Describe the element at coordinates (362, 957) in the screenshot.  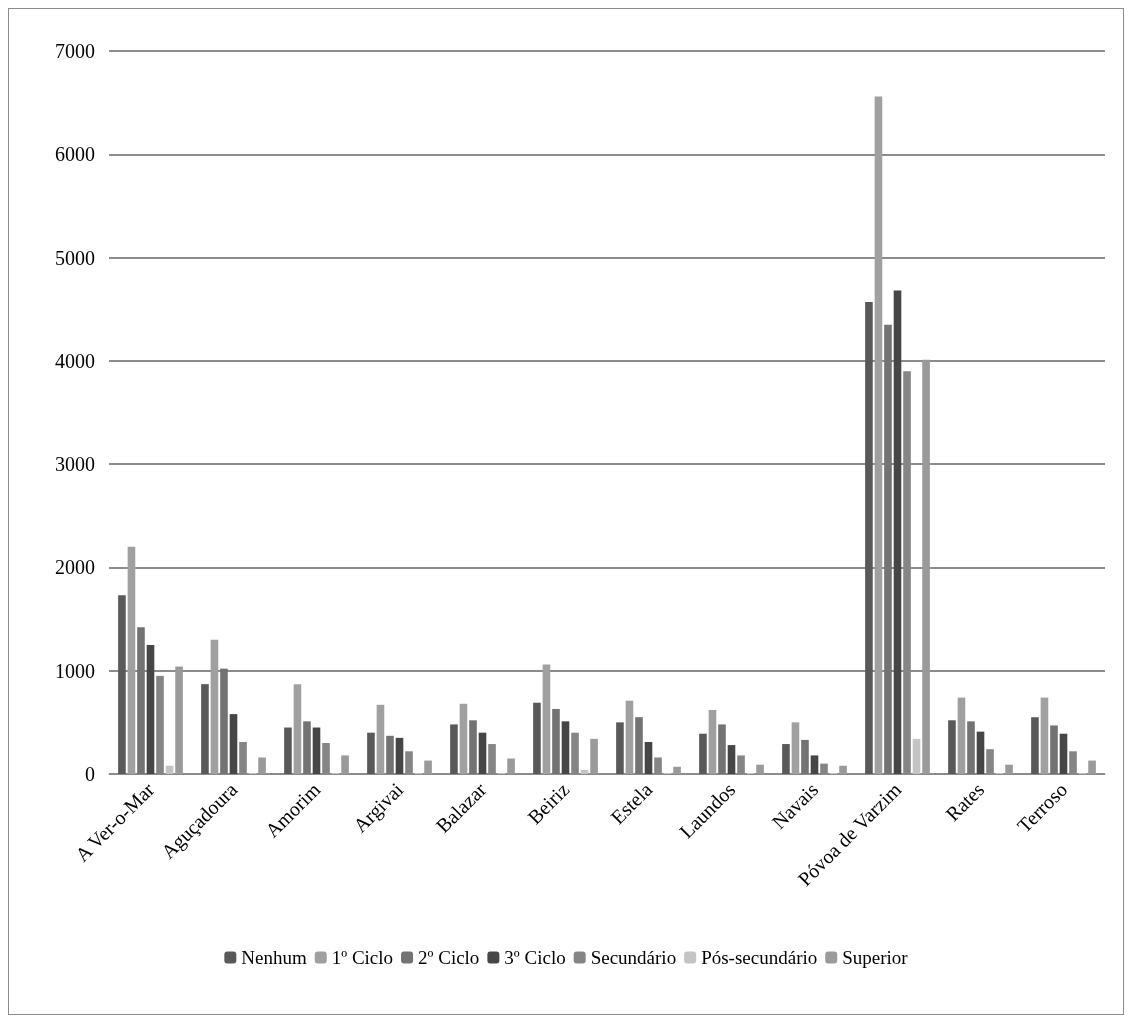
I see `legend-label: 1º Ciclo` at that location.